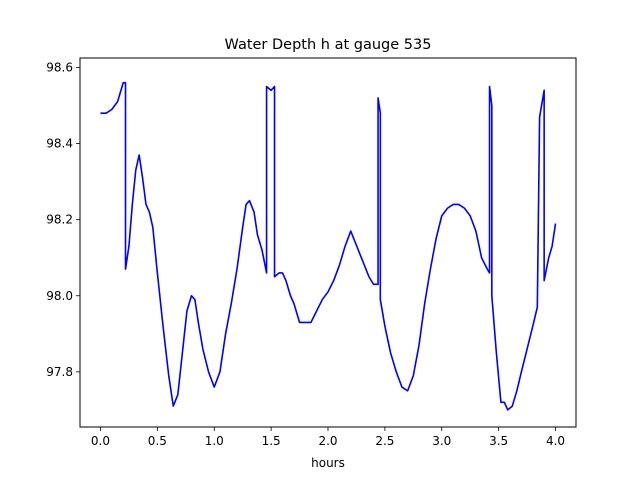  I want to click on chart-title: Water Depth h at gauge 535, so click(328, 45).